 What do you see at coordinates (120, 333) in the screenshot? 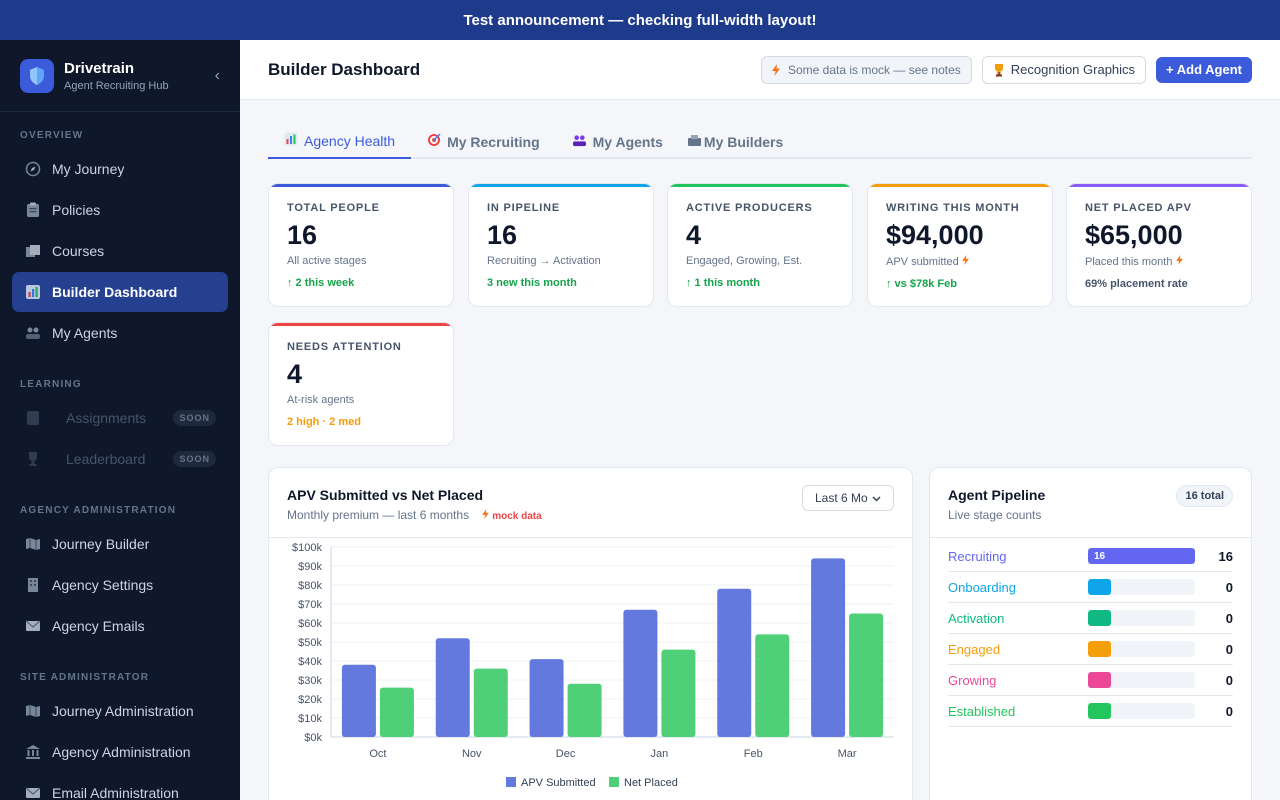
I see `sidebar-item-my-agents: My Agents` at bounding box center [120, 333].